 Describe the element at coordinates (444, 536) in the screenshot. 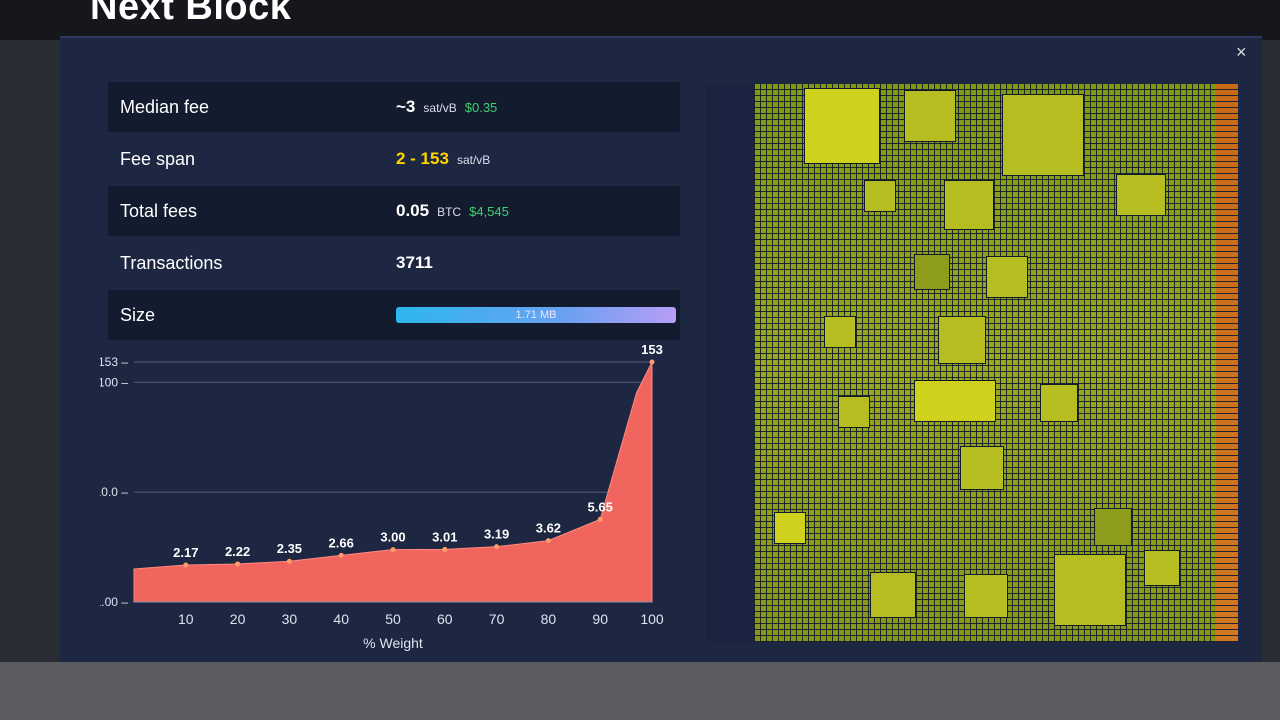

I see `data-label: 3.01` at that location.